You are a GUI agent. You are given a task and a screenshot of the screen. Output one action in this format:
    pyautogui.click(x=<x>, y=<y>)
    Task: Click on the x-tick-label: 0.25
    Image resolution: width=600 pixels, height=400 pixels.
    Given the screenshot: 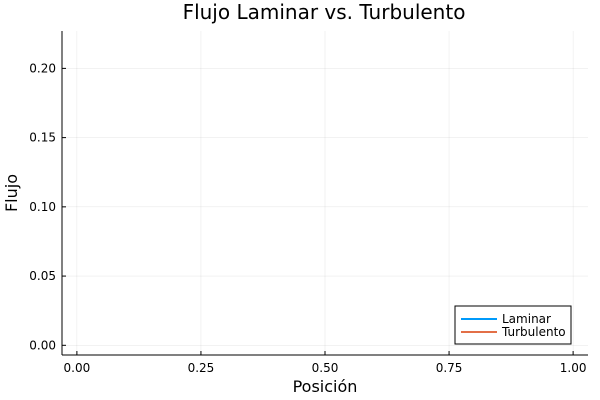 What is the action you would take?
    pyautogui.click(x=201, y=368)
    